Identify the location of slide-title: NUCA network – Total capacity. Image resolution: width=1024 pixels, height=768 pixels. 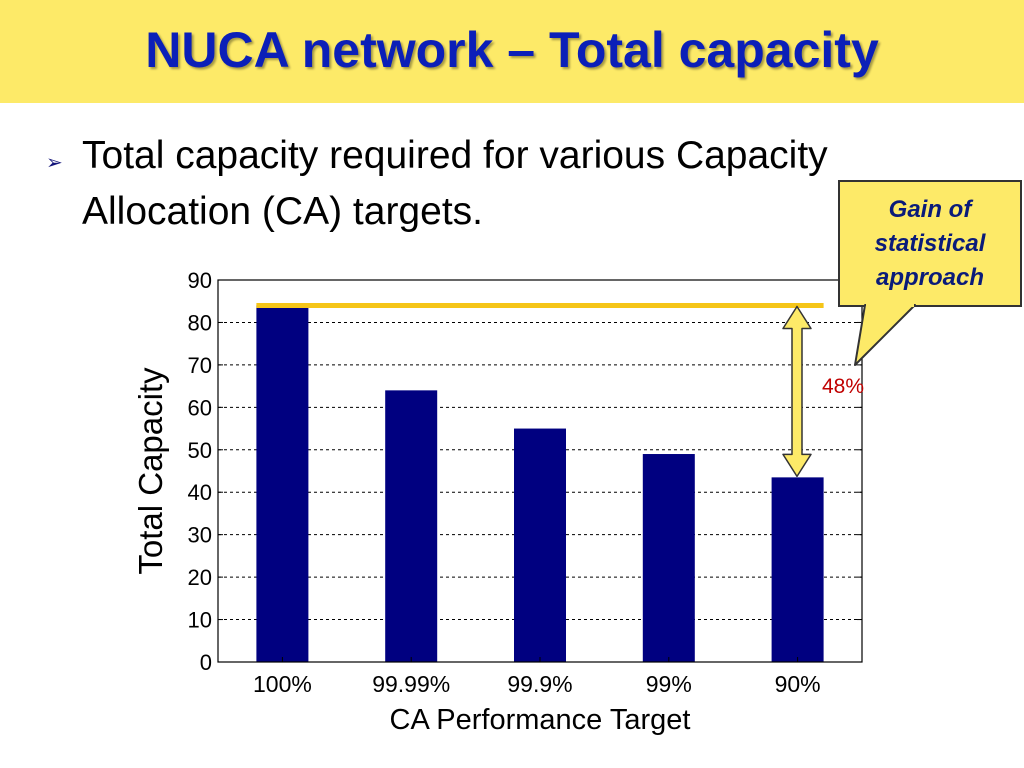
(512, 50).